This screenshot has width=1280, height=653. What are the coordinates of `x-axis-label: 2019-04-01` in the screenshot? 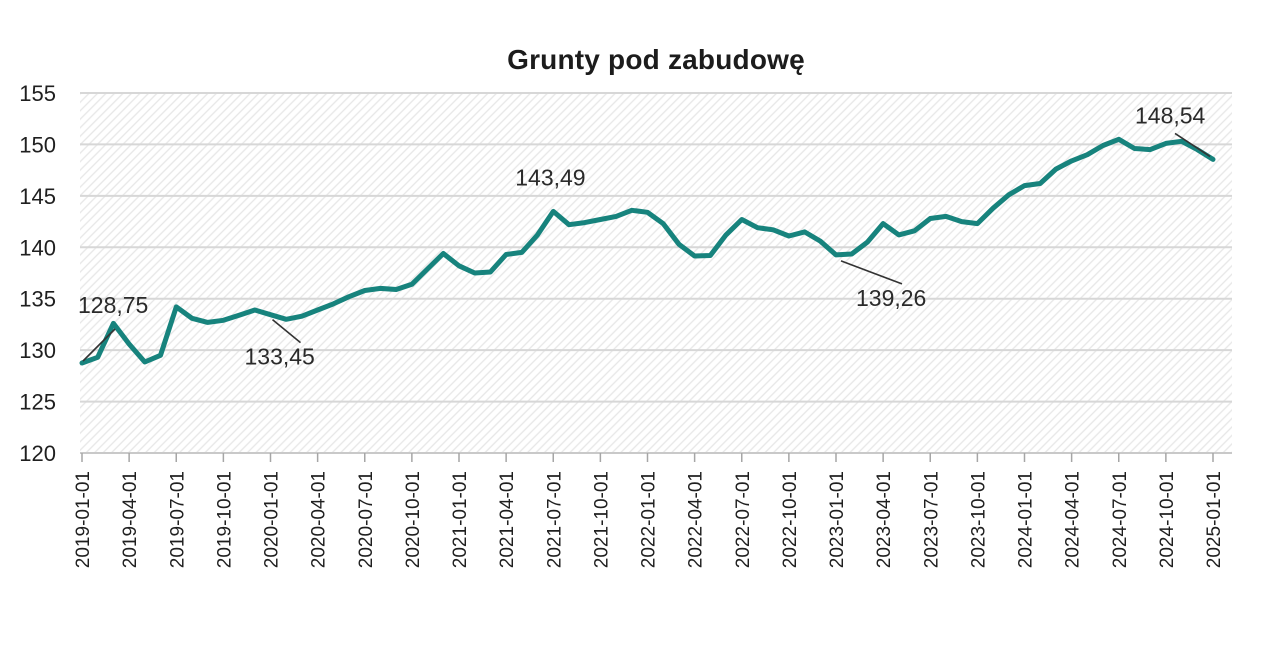 It's located at (130, 519).